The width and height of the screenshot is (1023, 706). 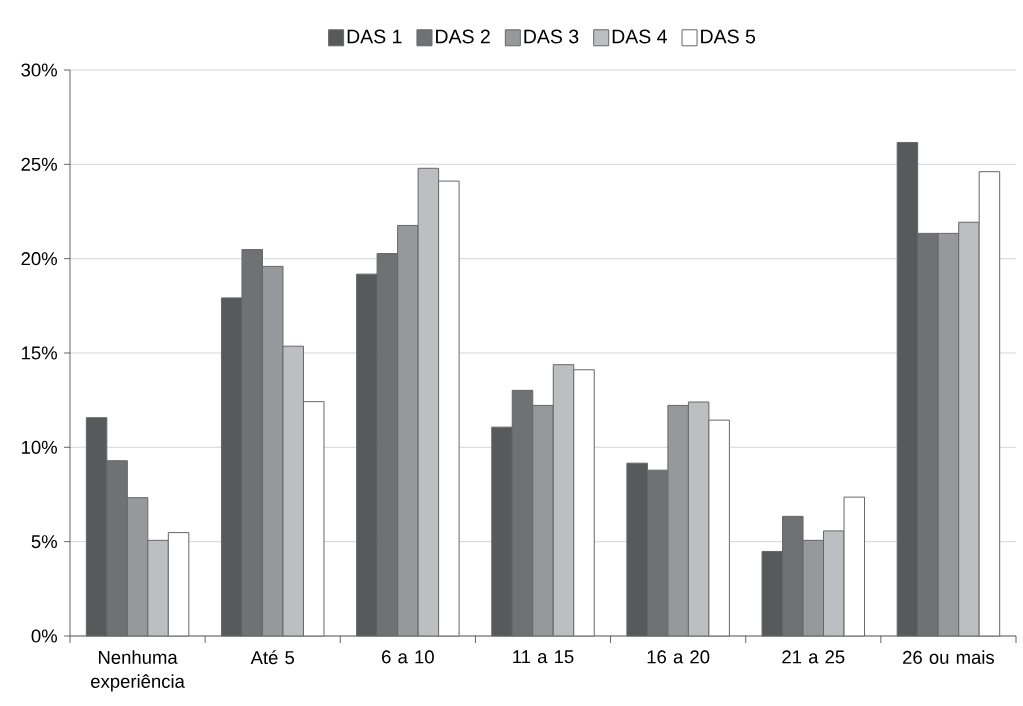 I want to click on y-tick-label: 20%, so click(x=39, y=259).